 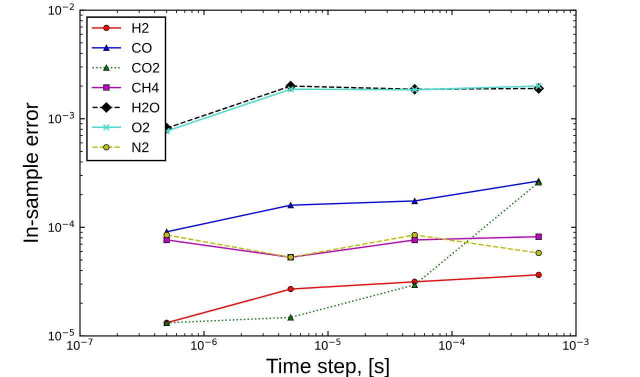 I want to click on legend-label: CO2, so click(x=146, y=67).